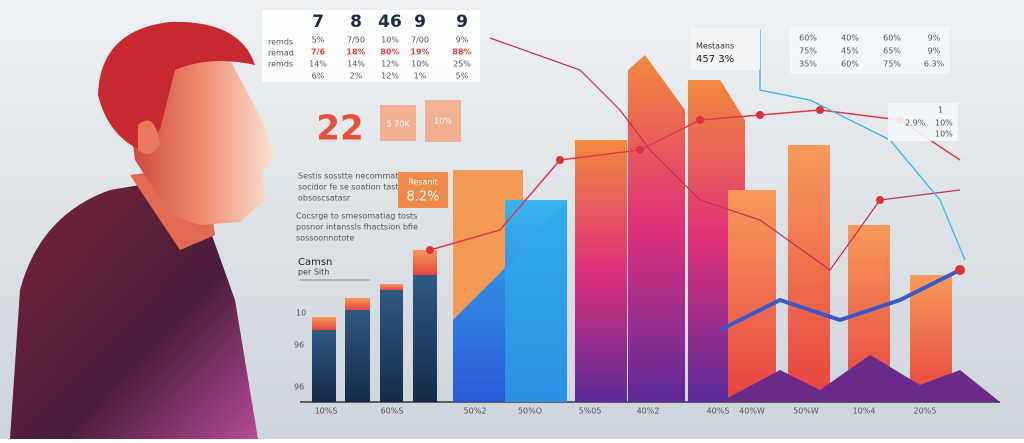 The height and width of the screenshot is (443, 1024). I want to click on badge, so click(423, 190).